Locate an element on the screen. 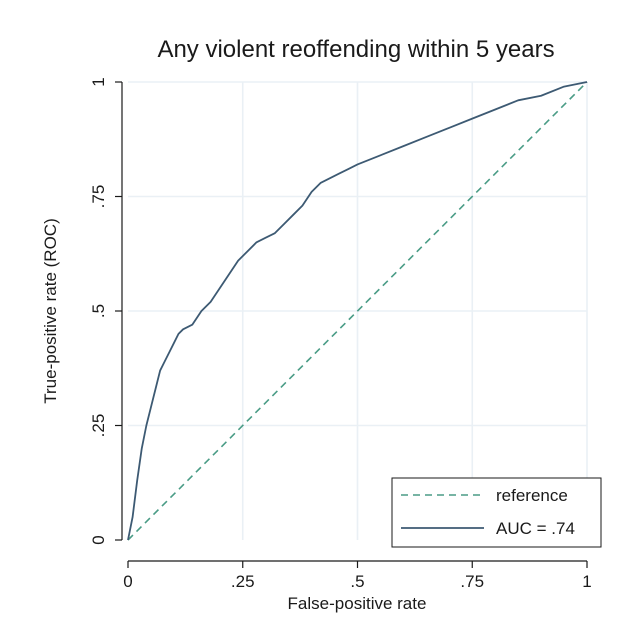 The image size is (628, 640). x-tick-label: 0 is located at coordinates (127, 581).